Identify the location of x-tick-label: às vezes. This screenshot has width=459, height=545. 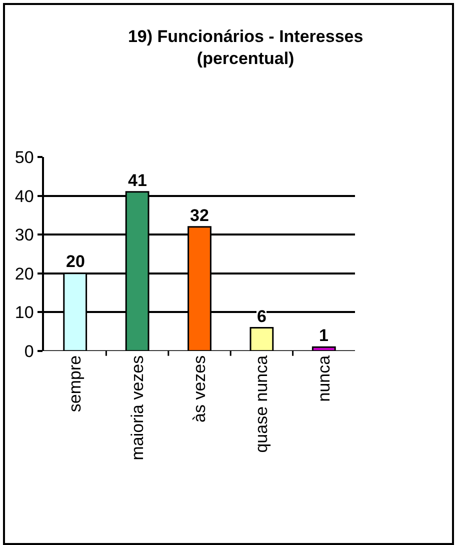
(200, 388).